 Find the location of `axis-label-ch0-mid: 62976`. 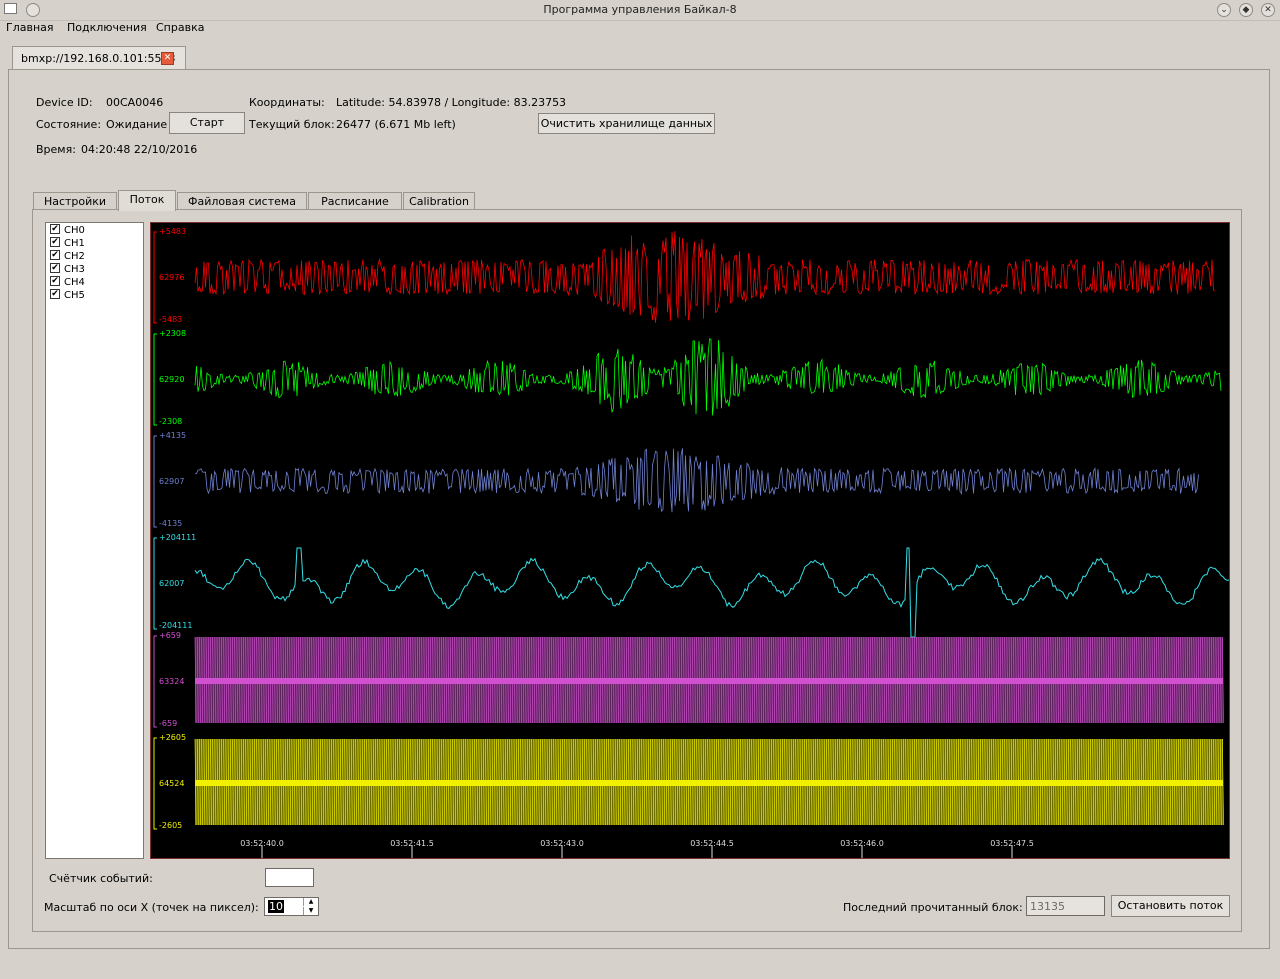

axis-label-ch0-mid: 62976 is located at coordinates (171, 277).